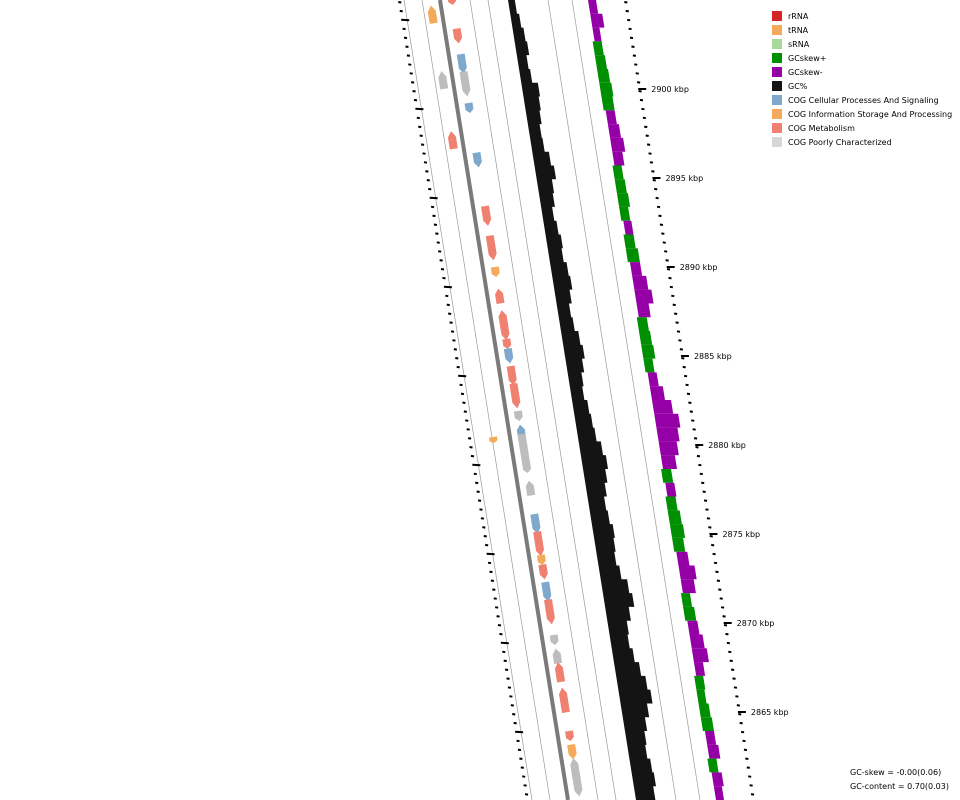 Image resolution: width=960 pixels, height=800 pixels. What do you see at coordinates (756, 623) in the screenshot?
I see `tick-label: 2870 kbp` at bounding box center [756, 623].